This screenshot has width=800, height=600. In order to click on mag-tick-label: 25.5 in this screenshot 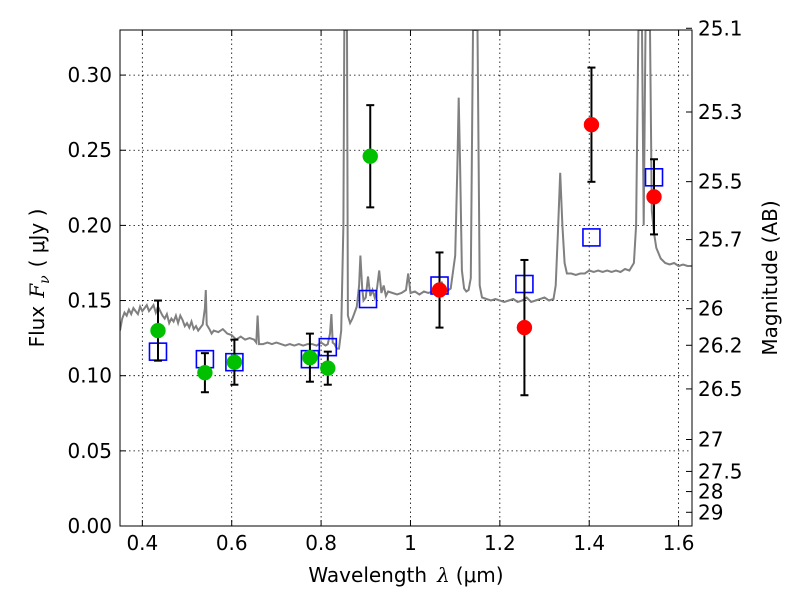, I will do `click(720, 182)`.